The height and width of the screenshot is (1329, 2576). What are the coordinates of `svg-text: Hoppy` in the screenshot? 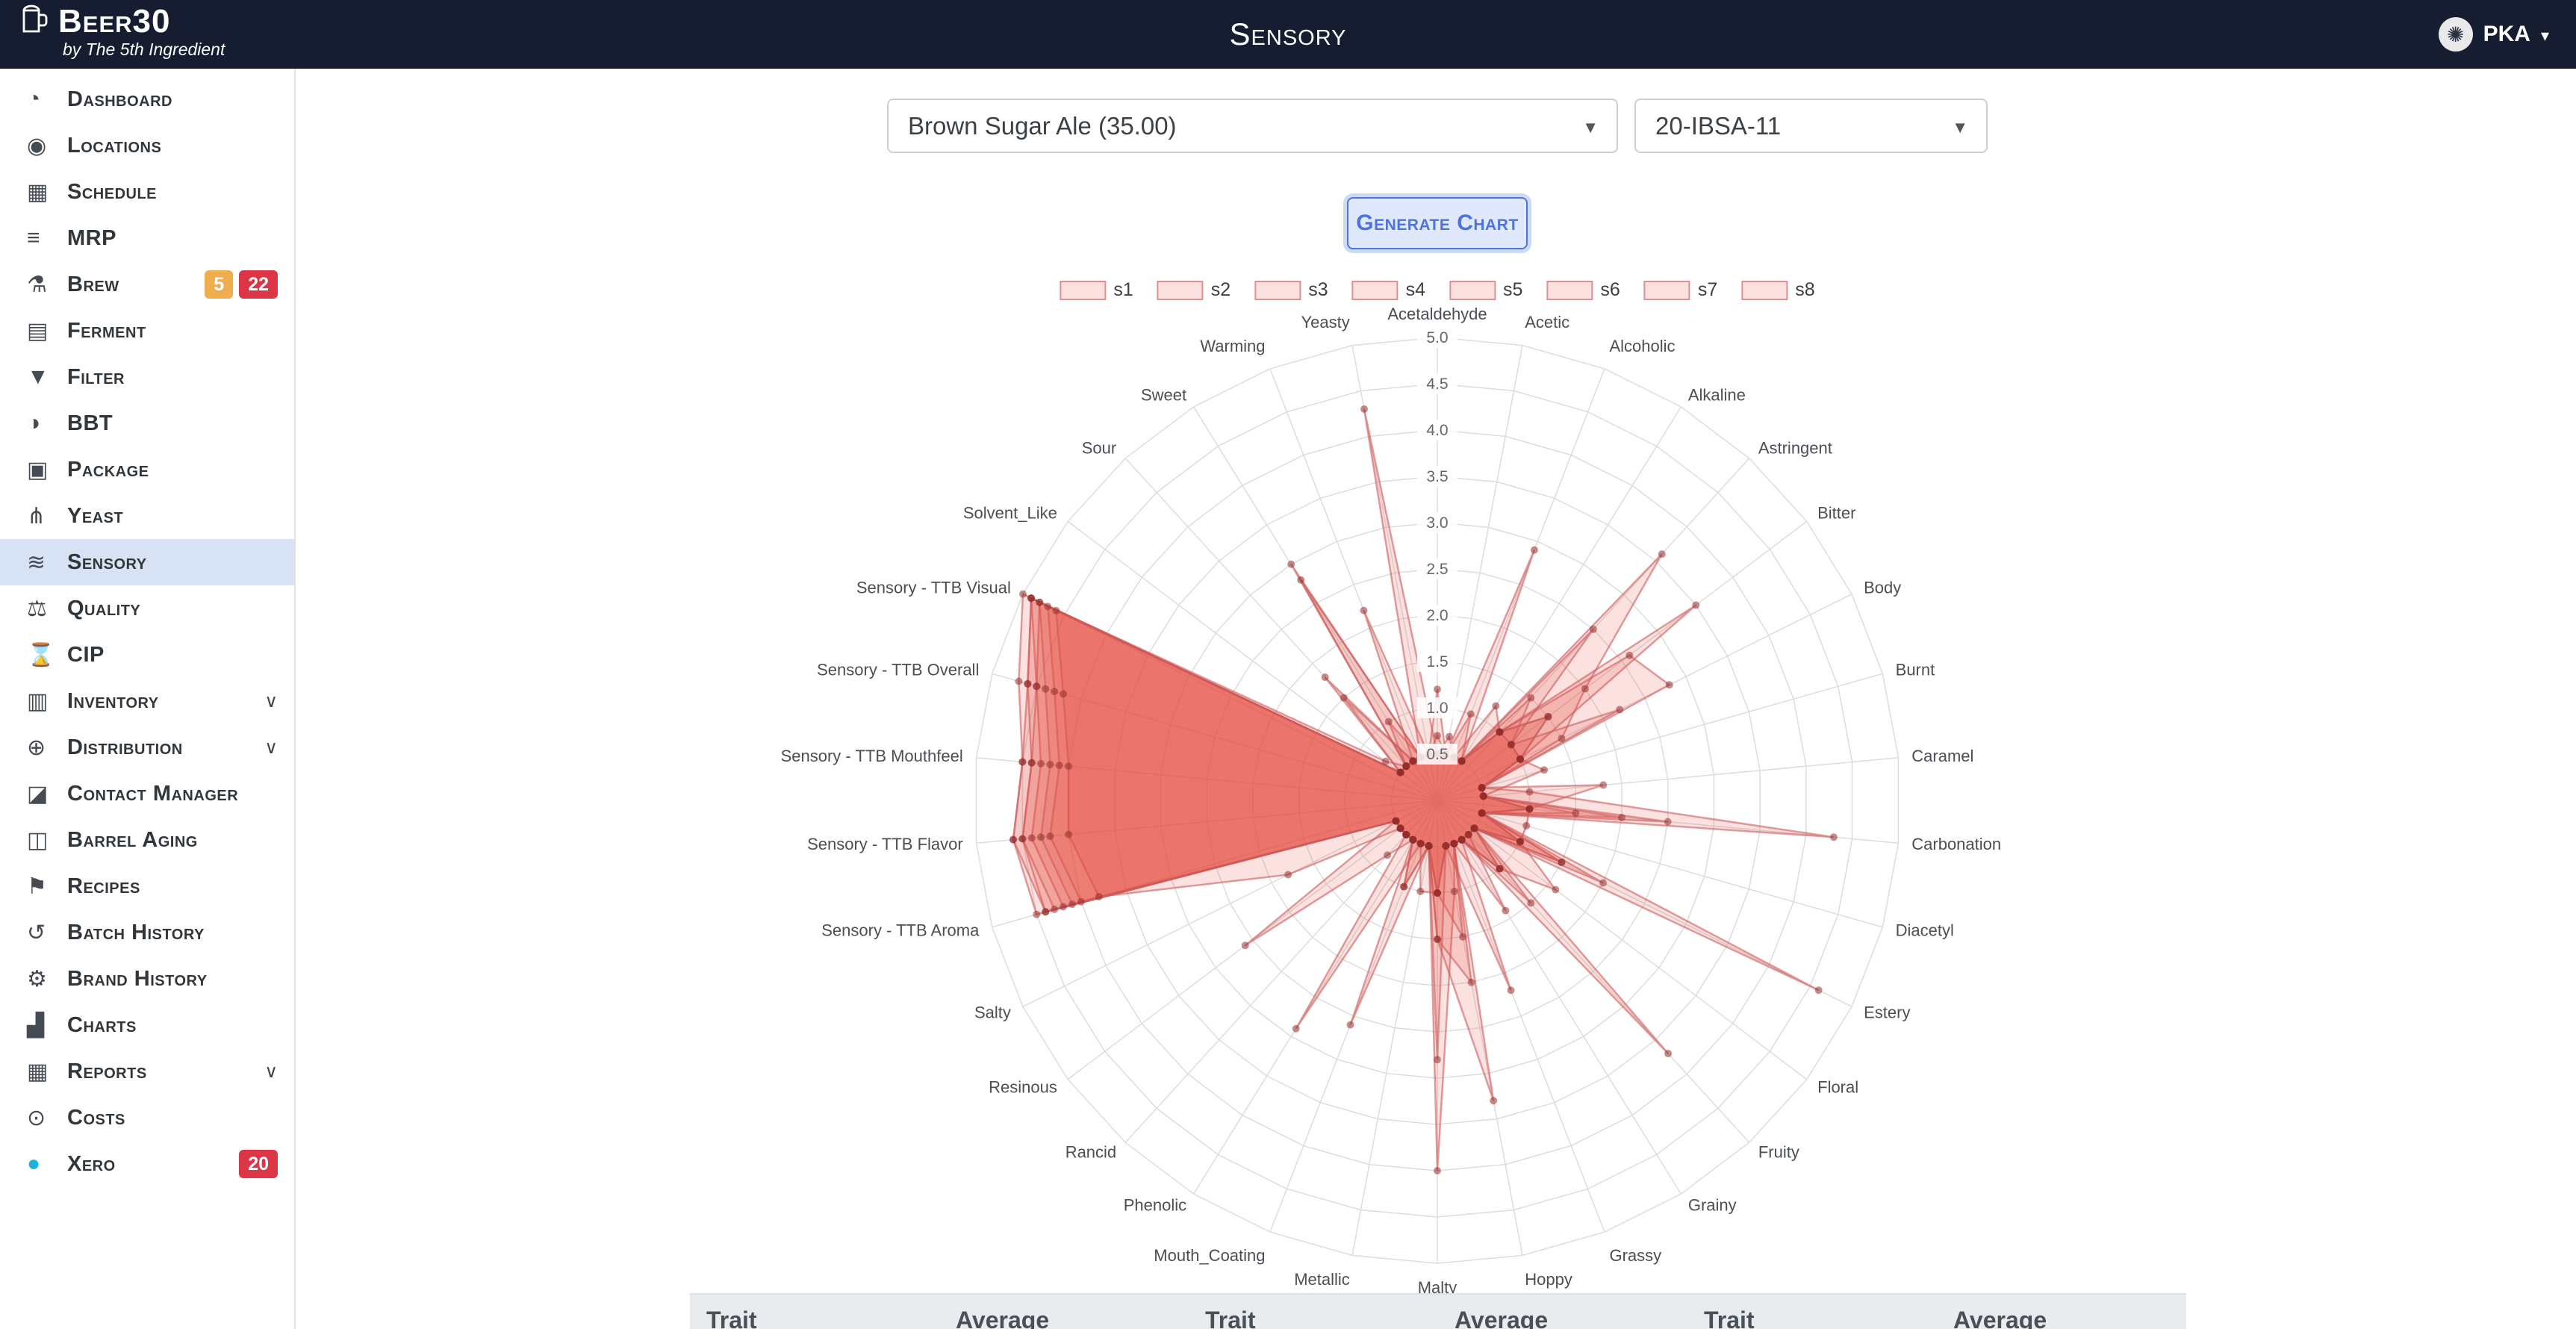 It's located at (1548, 1279).